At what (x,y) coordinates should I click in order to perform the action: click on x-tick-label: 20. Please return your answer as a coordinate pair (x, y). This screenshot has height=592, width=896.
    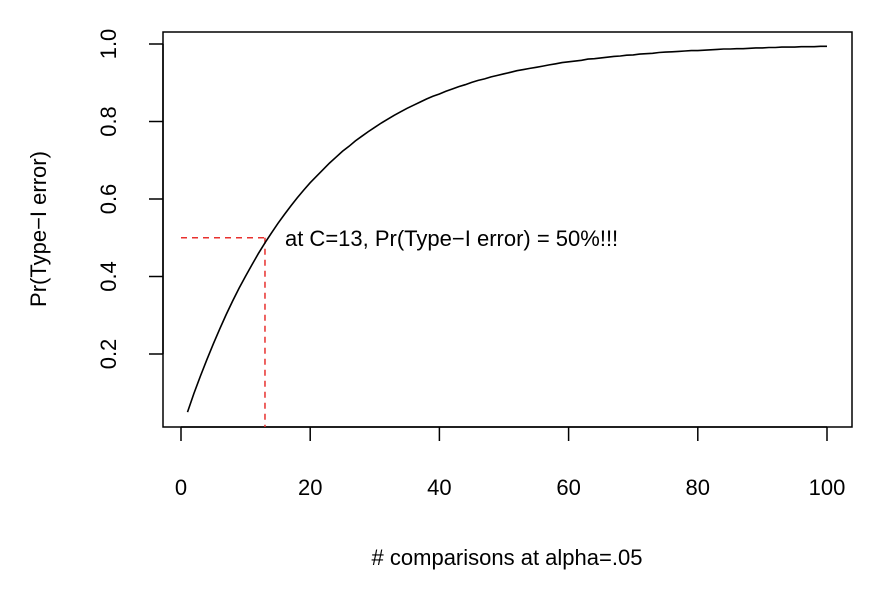
    Looking at the image, I should click on (310, 487).